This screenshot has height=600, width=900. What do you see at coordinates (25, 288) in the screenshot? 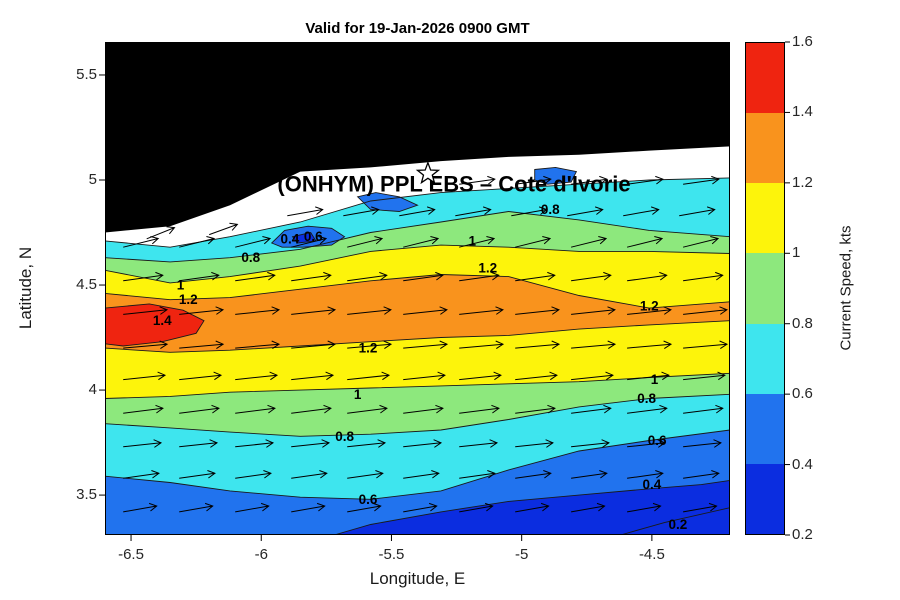
I see `y-axis-label: Latitude, N` at bounding box center [25, 288].